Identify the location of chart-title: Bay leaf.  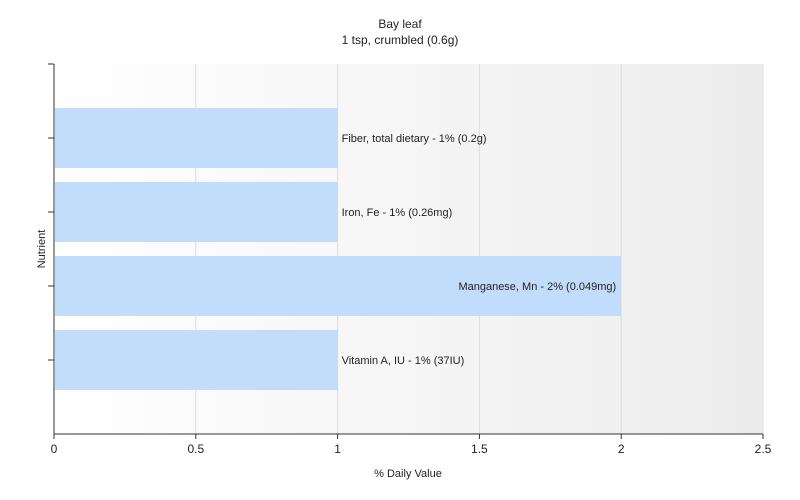
(400, 24).